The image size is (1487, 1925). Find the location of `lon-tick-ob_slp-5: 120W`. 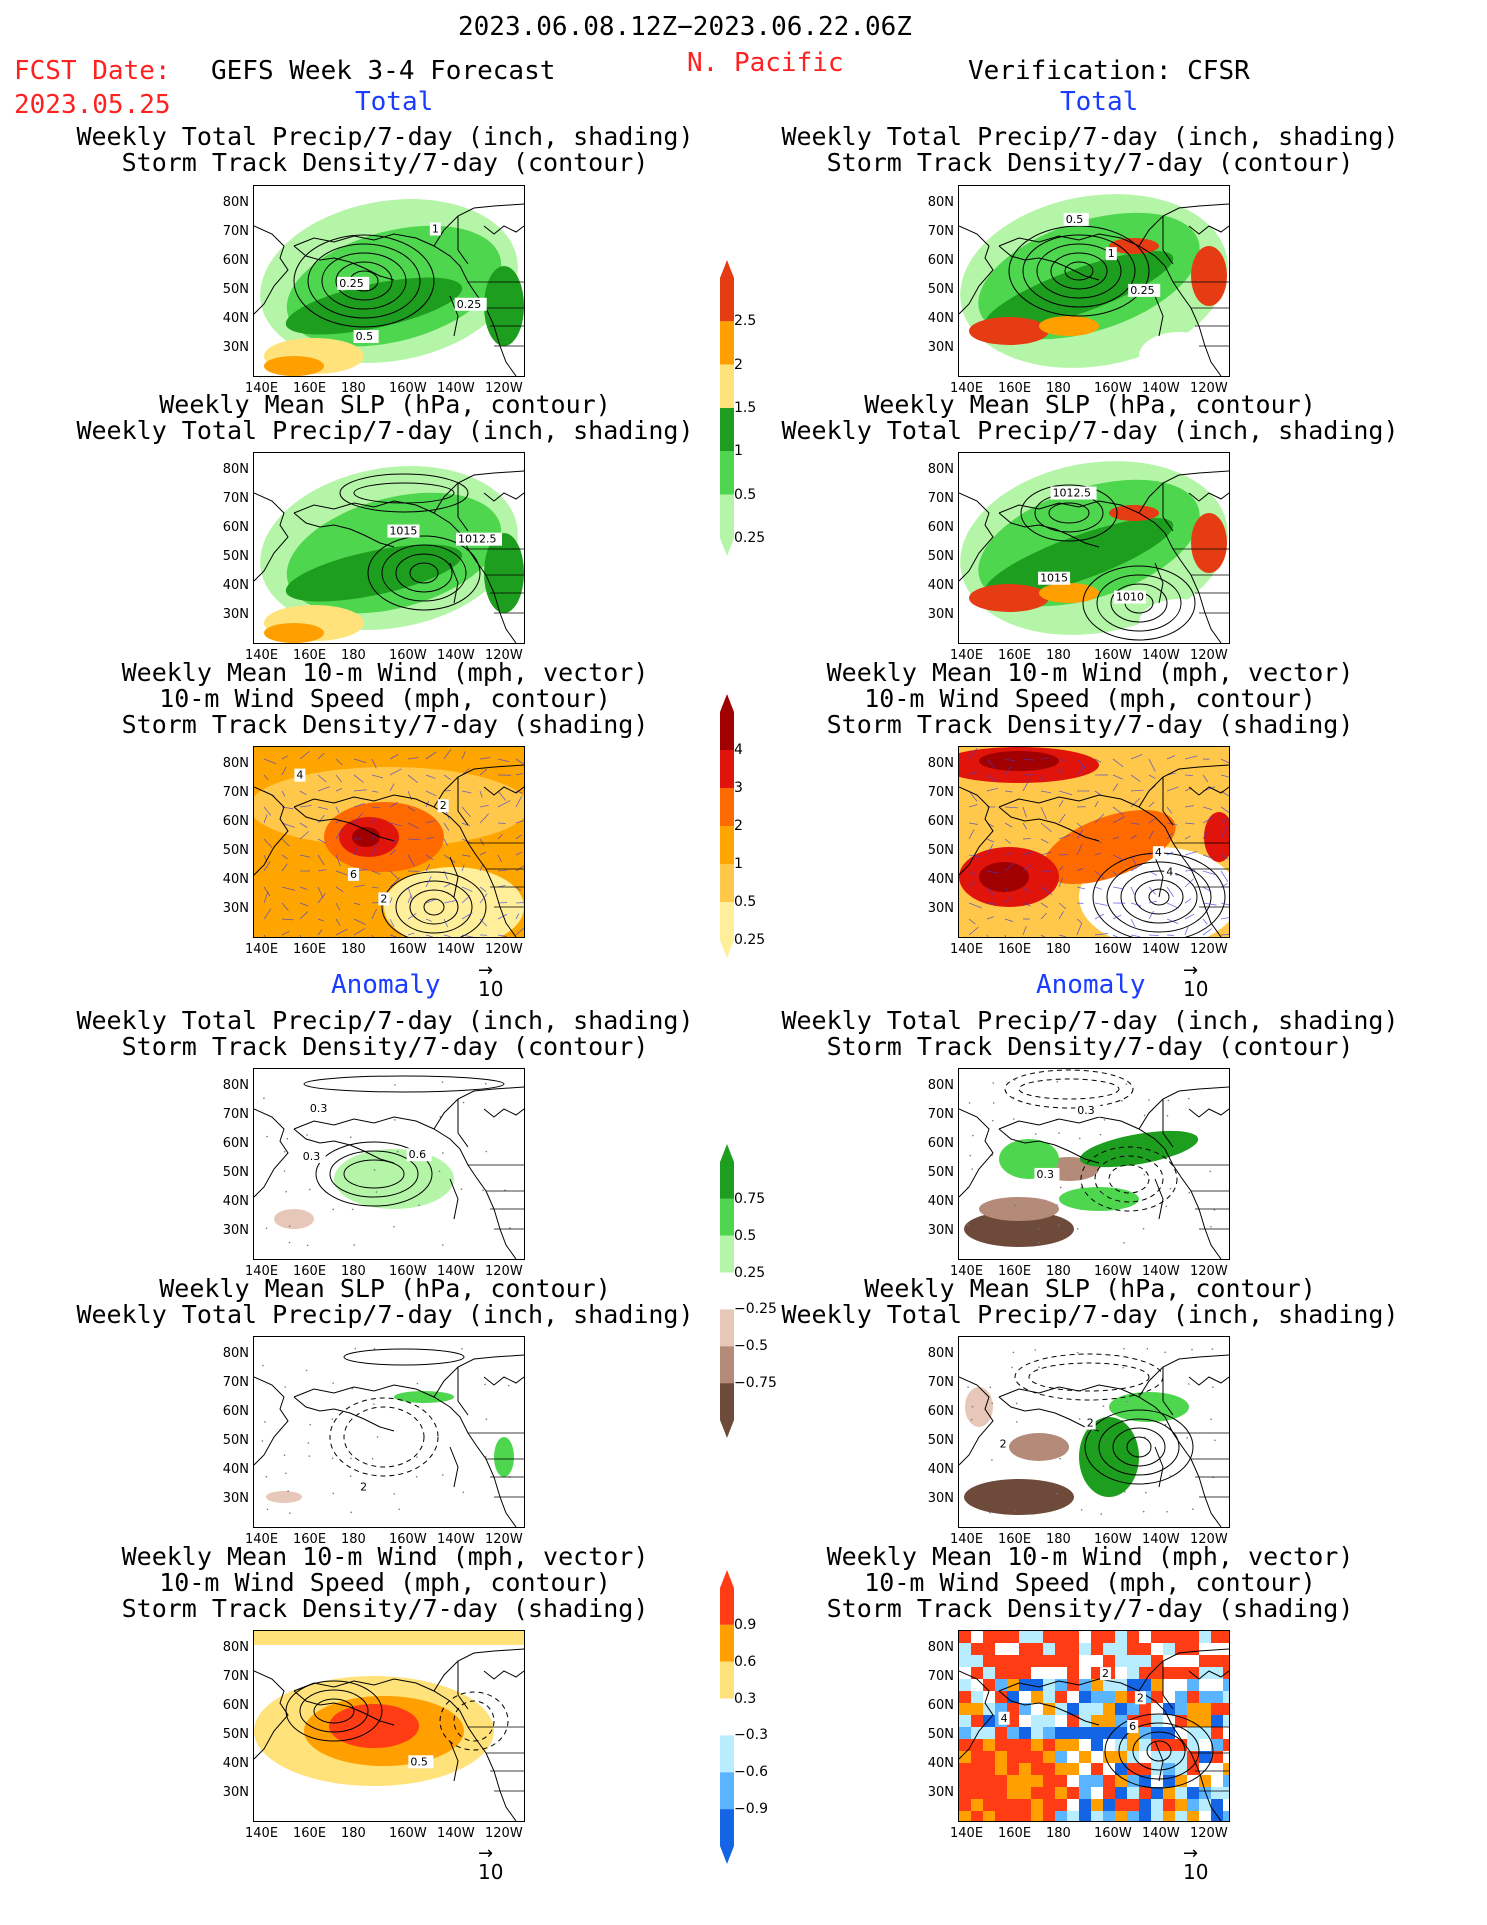

lon-tick-ob_slp-5: 120W is located at coordinates (1209, 655).